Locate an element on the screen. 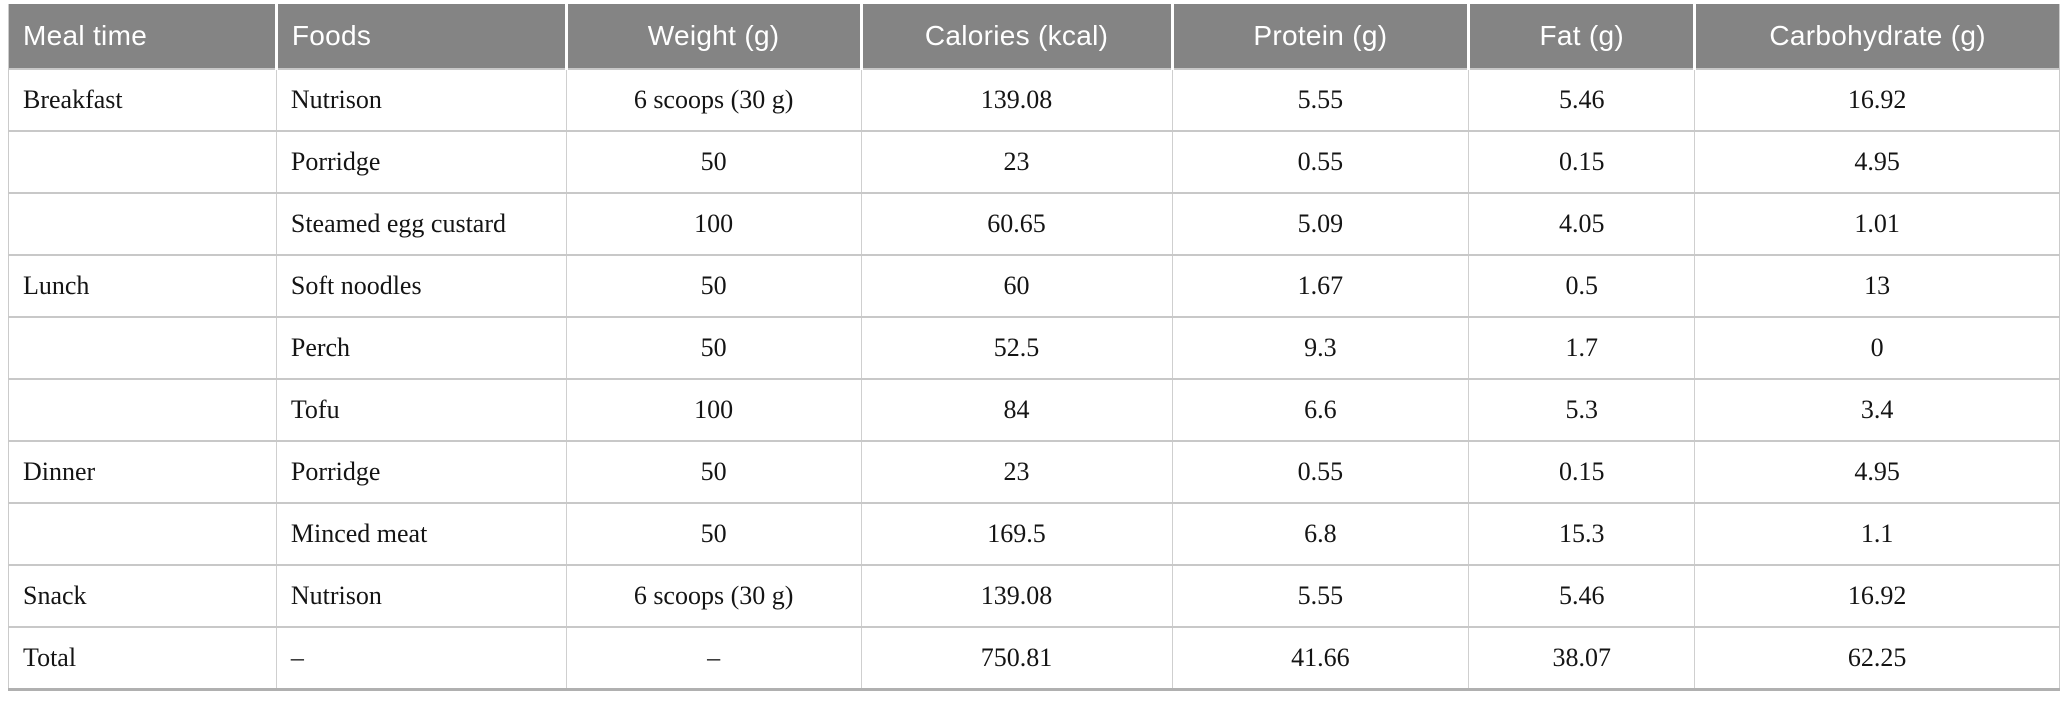 The width and height of the screenshot is (2067, 705). carbohydrate-cell: 1.01 is located at coordinates (1877, 223).